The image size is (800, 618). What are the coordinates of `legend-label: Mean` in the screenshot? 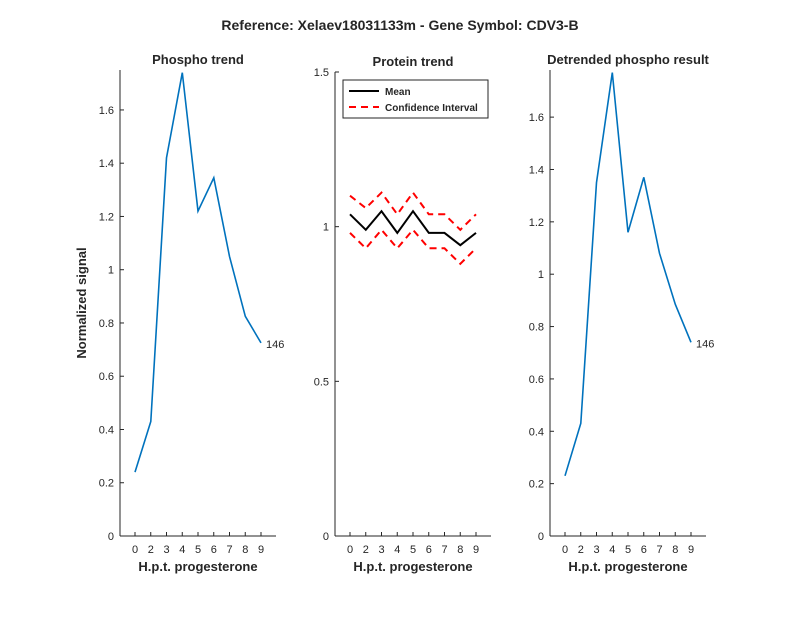 It's located at (398, 92).